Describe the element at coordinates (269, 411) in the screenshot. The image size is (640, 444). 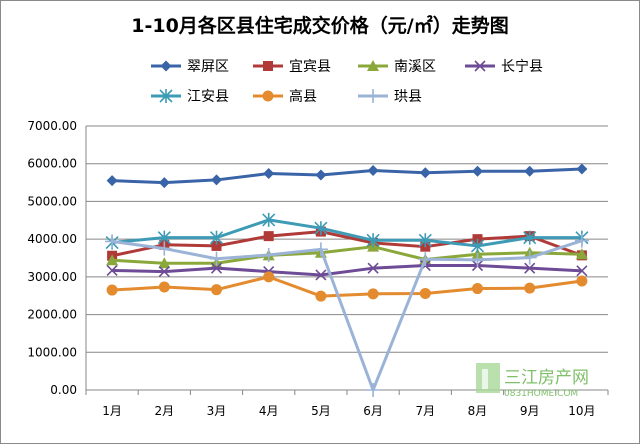
I see `x-tick-label: 4月` at that location.